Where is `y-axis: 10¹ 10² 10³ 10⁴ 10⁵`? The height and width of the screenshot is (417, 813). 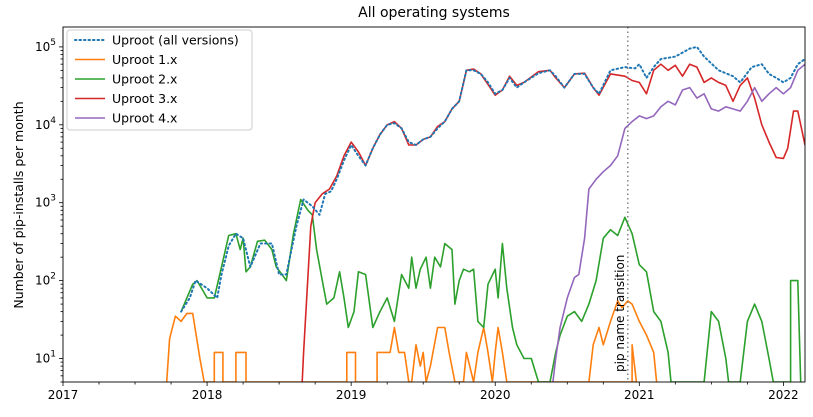 y-axis: 10¹ 10² 10³ 10⁴ 10⁵ is located at coordinates (49, 210).